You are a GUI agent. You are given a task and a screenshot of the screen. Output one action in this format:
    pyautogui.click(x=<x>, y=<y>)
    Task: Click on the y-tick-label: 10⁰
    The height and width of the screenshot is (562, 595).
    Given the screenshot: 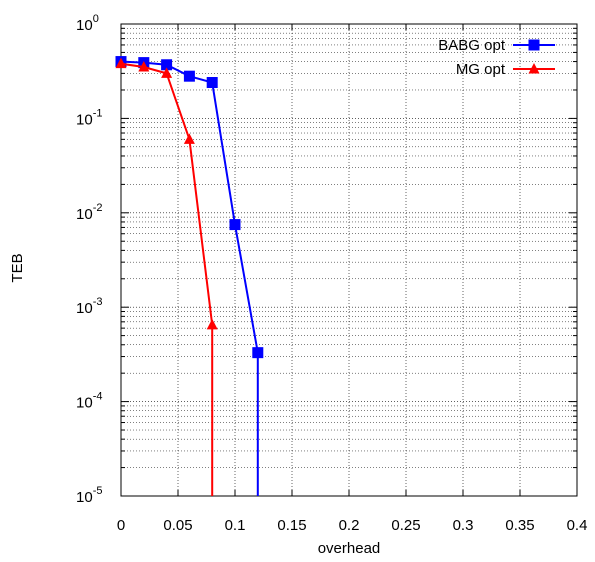 What is the action you would take?
    pyautogui.click(x=87, y=23)
    